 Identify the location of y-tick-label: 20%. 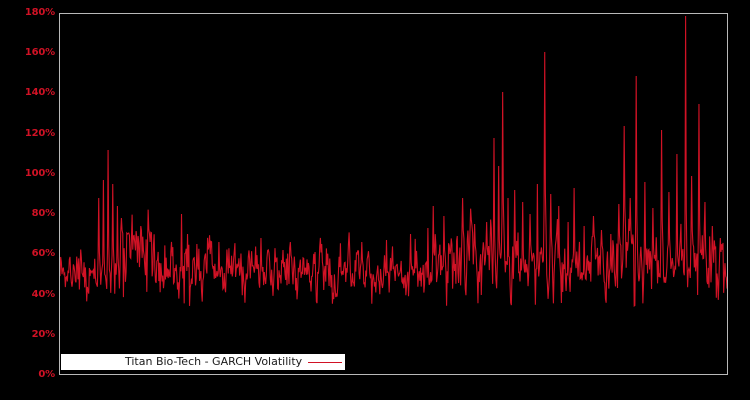
(43, 334).